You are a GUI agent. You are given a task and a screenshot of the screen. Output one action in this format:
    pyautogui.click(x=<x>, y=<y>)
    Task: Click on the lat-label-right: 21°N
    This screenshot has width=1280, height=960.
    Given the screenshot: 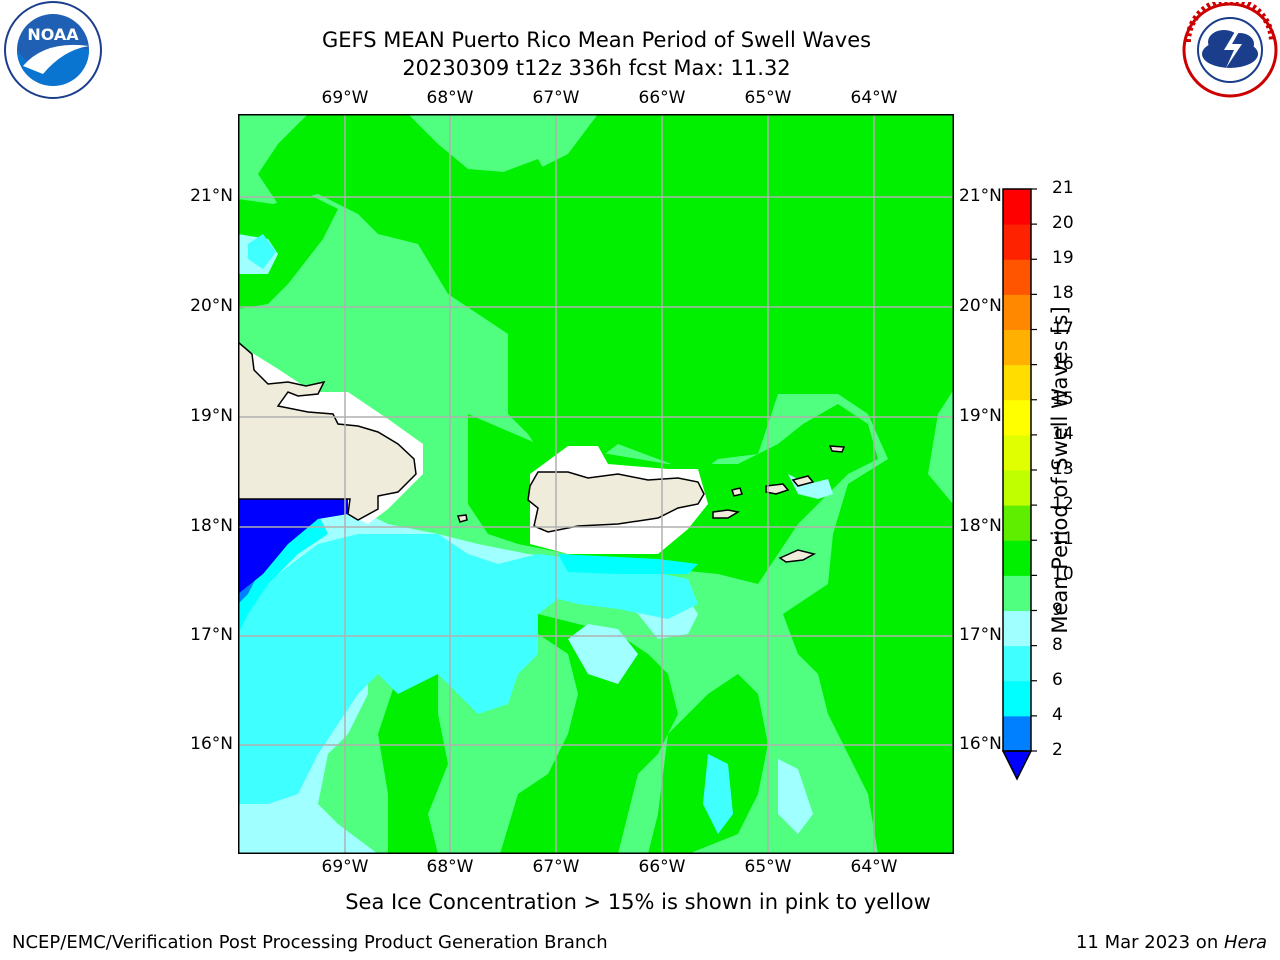 What is the action you would take?
    pyautogui.click(x=980, y=196)
    